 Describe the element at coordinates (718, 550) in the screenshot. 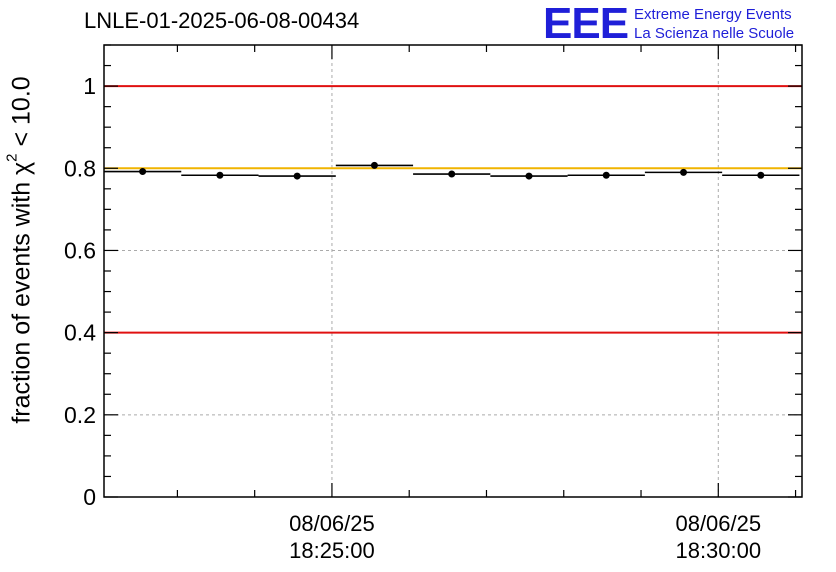

I see `x-tick-label-time: 18:30:00` at that location.